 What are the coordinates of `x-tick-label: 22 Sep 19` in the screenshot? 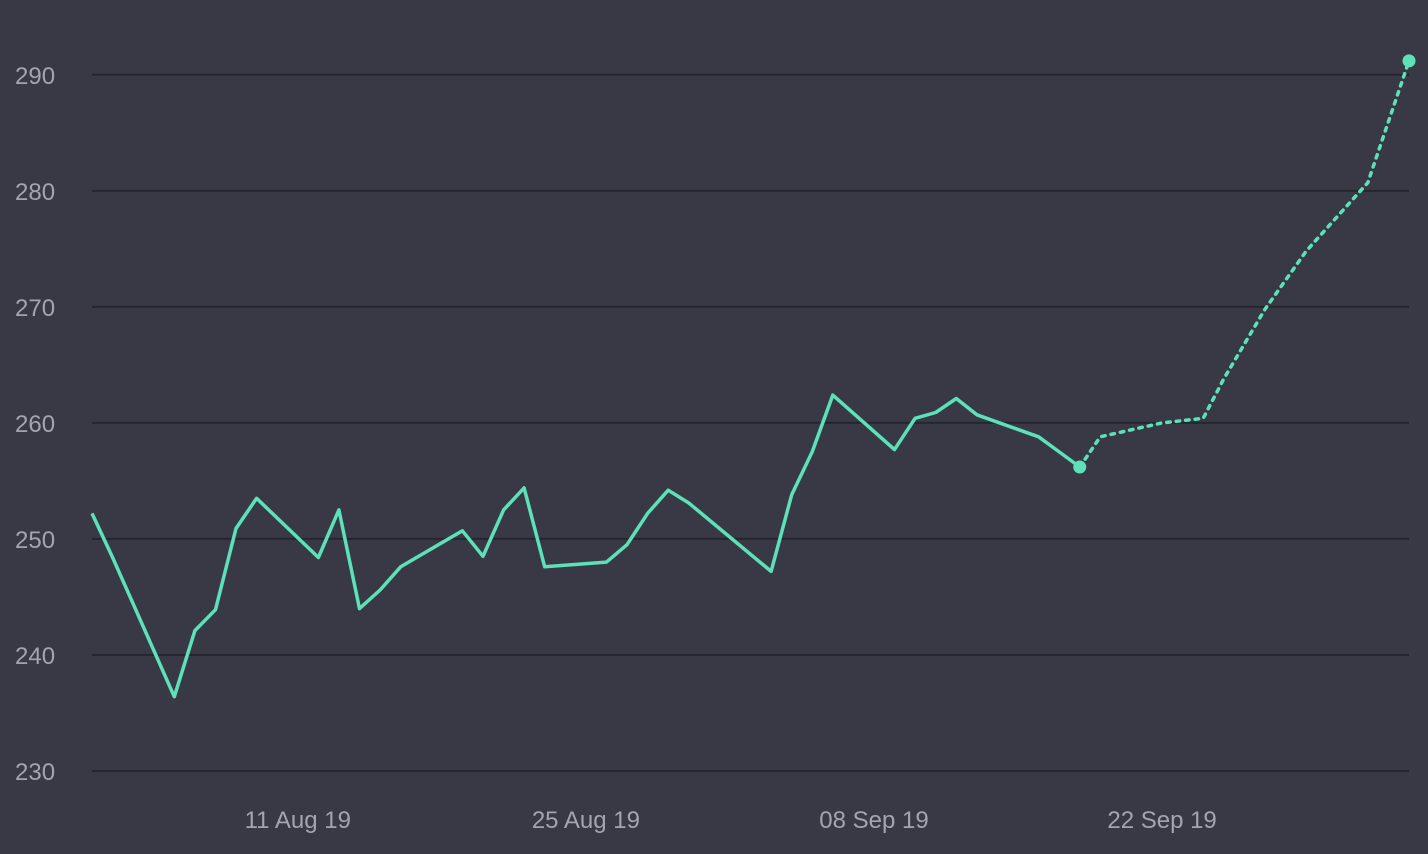 It's located at (1161, 820).